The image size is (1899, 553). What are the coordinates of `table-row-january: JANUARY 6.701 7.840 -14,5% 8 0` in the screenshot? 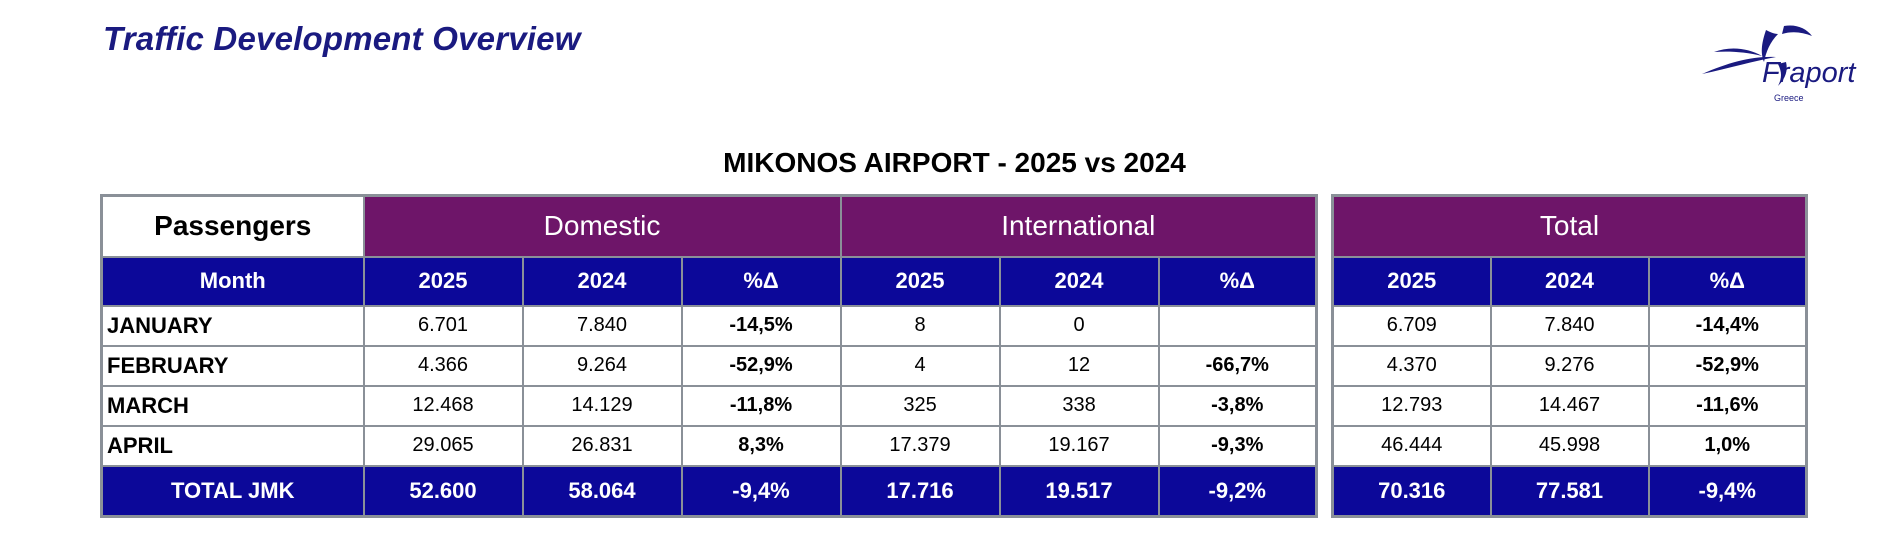 It's located at (709, 325).